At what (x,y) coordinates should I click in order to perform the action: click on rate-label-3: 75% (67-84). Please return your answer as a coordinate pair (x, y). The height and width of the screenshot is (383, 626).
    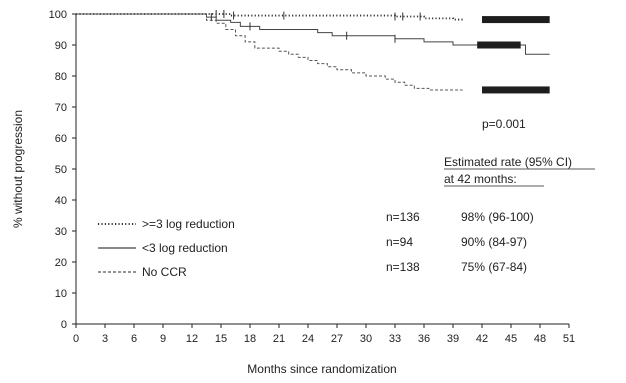
    Looking at the image, I should click on (494, 267).